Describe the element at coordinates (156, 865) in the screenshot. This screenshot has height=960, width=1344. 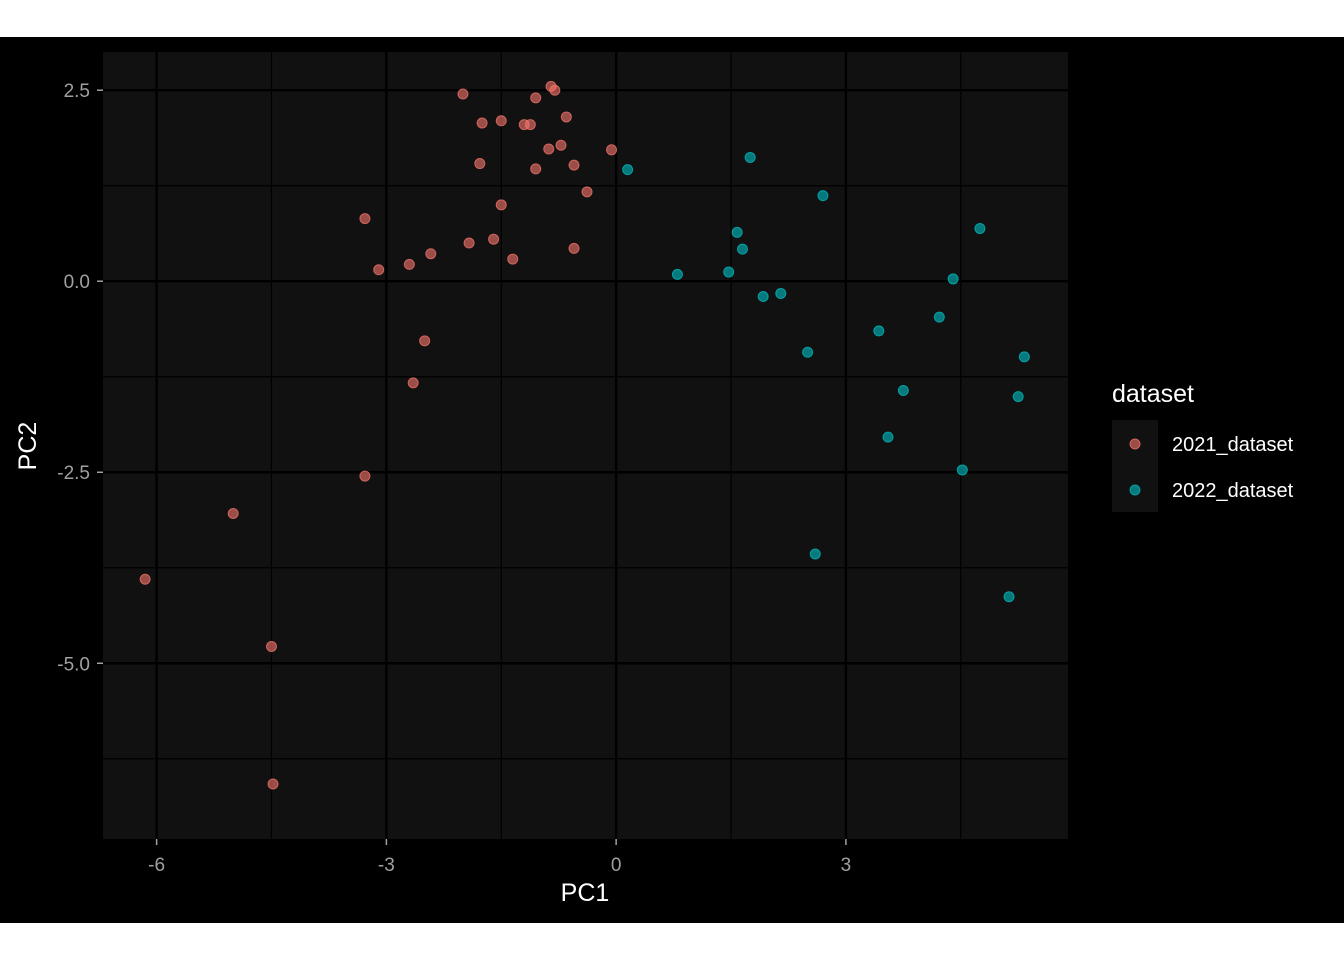
I see `x-tick-label: -6` at that location.